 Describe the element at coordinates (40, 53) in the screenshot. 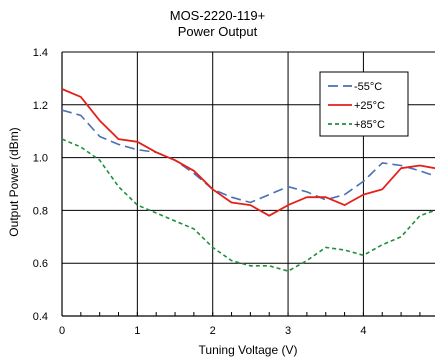

I see `y-tick-label: 1.4` at that location.